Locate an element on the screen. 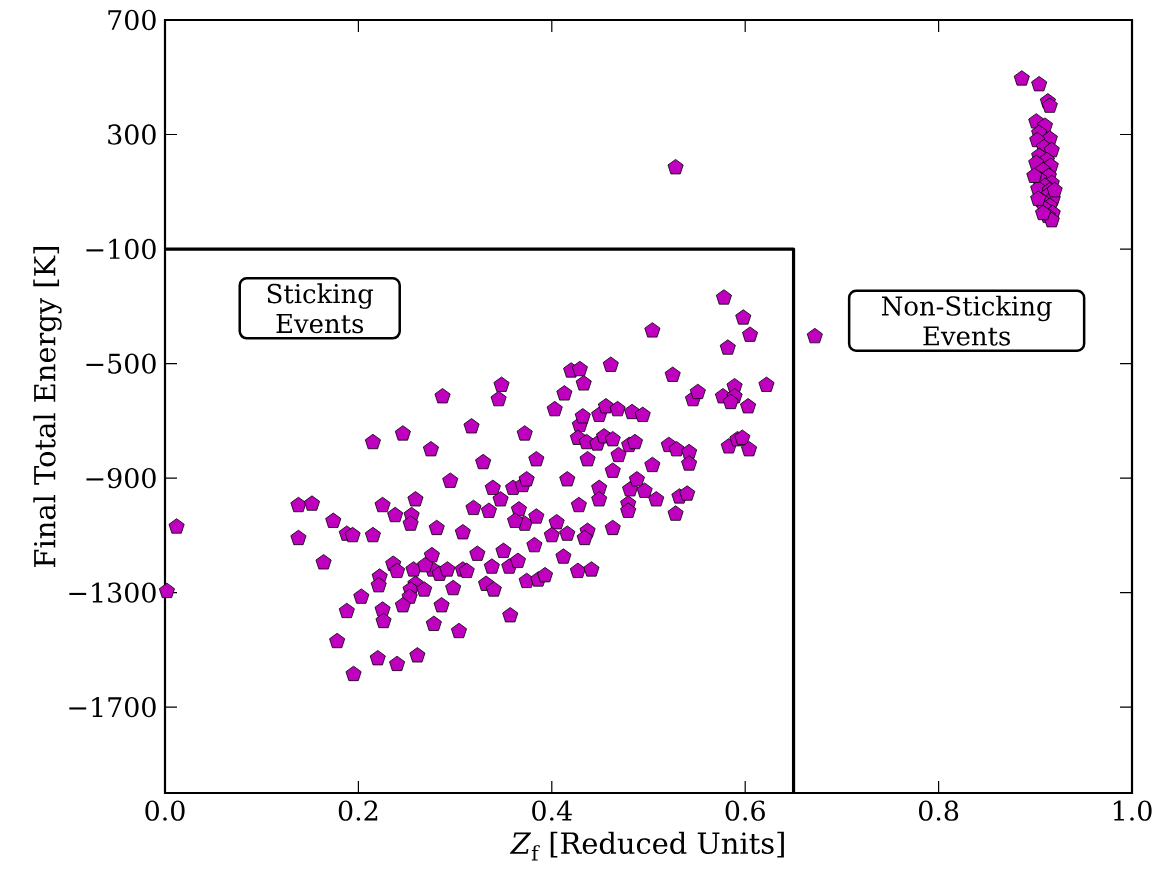 This screenshot has width=1165, height=878. y-tick-label: −1700 is located at coordinates (112, 707).